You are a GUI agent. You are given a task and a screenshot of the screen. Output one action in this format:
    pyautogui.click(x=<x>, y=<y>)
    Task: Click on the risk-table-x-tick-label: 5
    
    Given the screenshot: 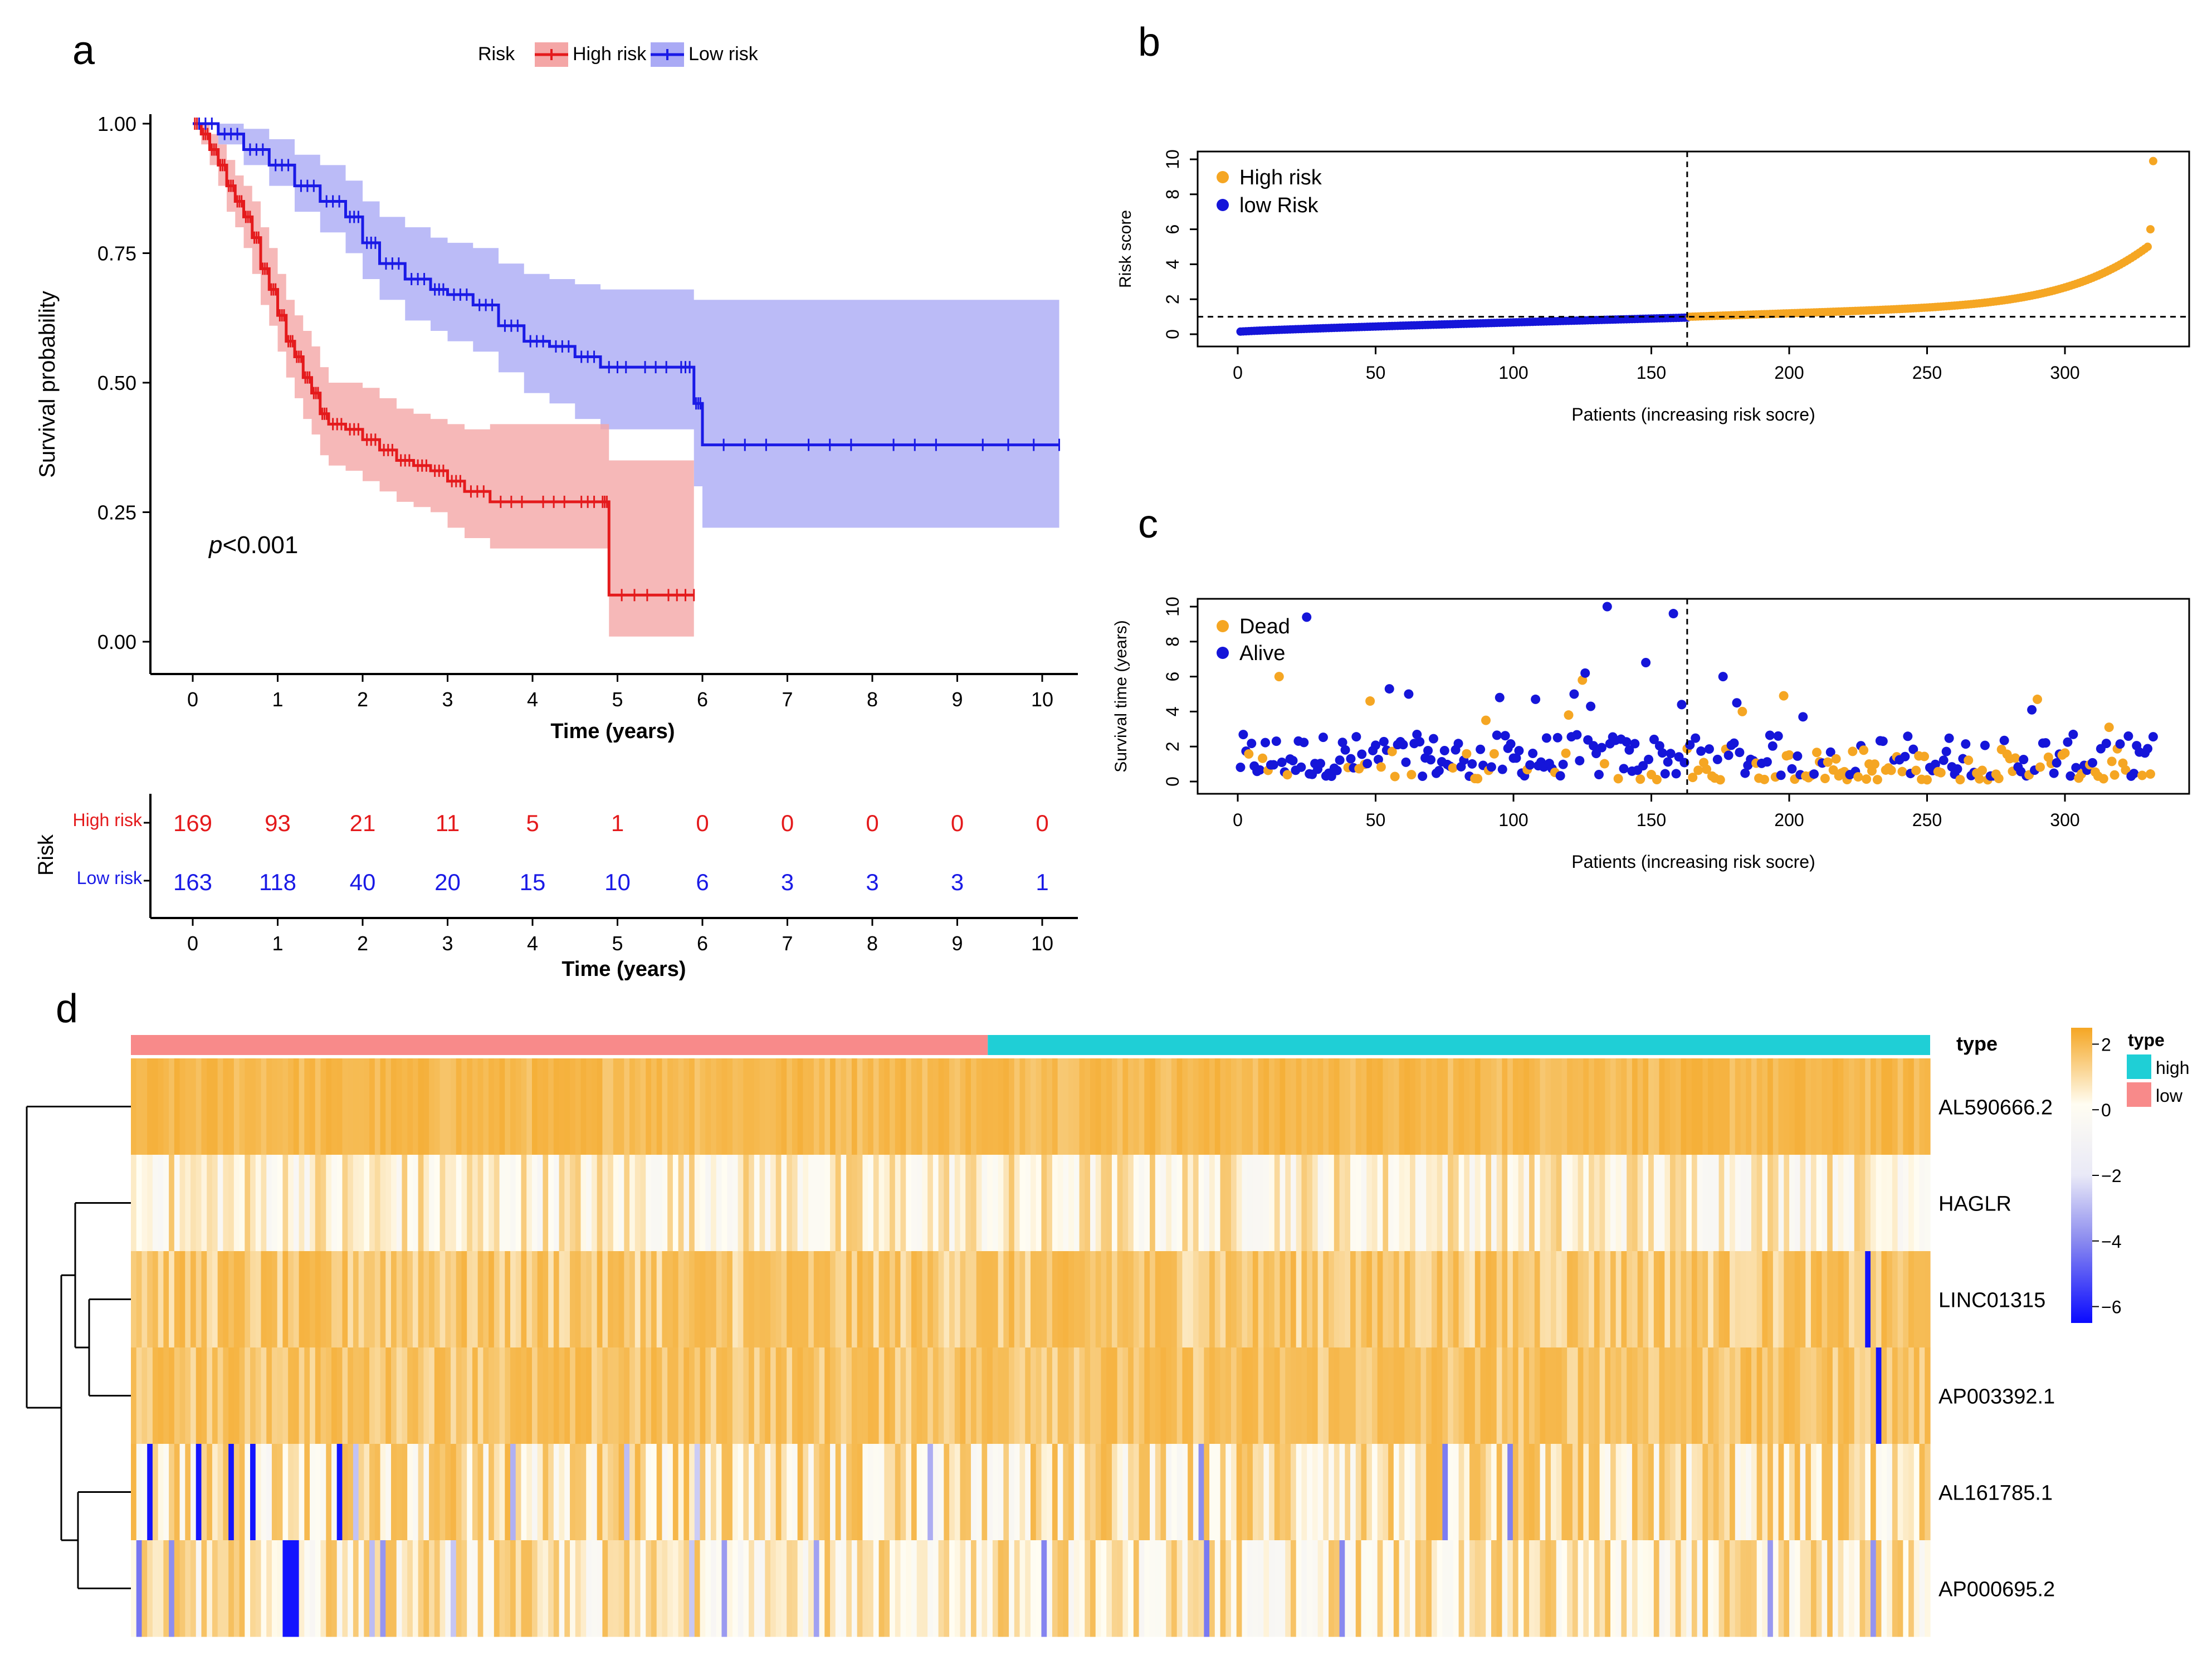 What is the action you would take?
    pyautogui.click(x=617, y=943)
    